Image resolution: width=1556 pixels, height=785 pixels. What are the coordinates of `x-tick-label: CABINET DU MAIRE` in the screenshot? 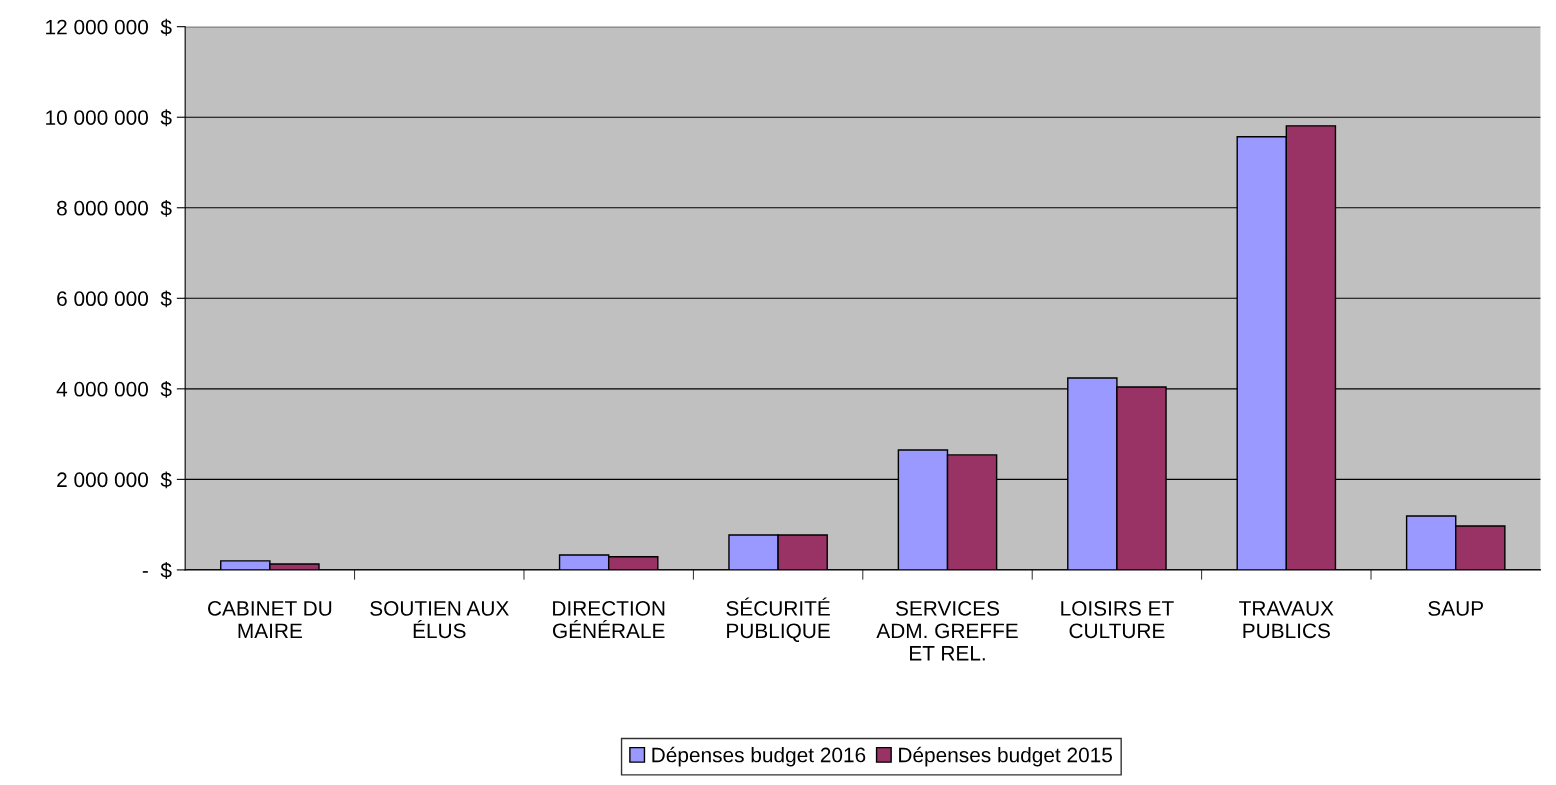 It's located at (270, 619).